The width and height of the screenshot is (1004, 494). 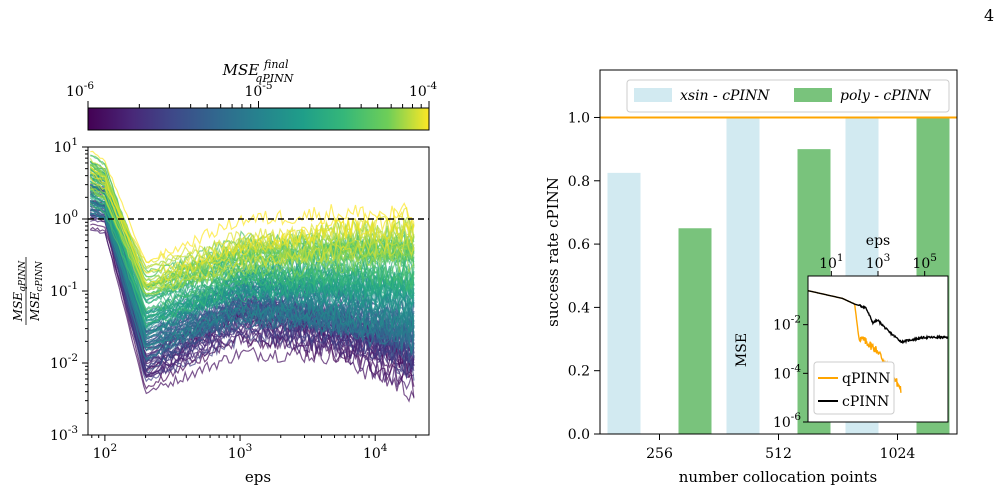 I want to click on right-y-tick-label: 0.8, so click(x=579, y=182).